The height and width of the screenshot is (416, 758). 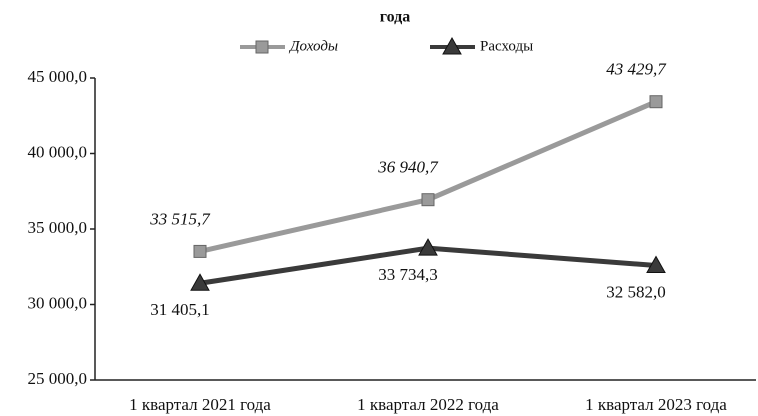 I want to click on y-tick-label: 30 000,0, so click(x=58, y=302).